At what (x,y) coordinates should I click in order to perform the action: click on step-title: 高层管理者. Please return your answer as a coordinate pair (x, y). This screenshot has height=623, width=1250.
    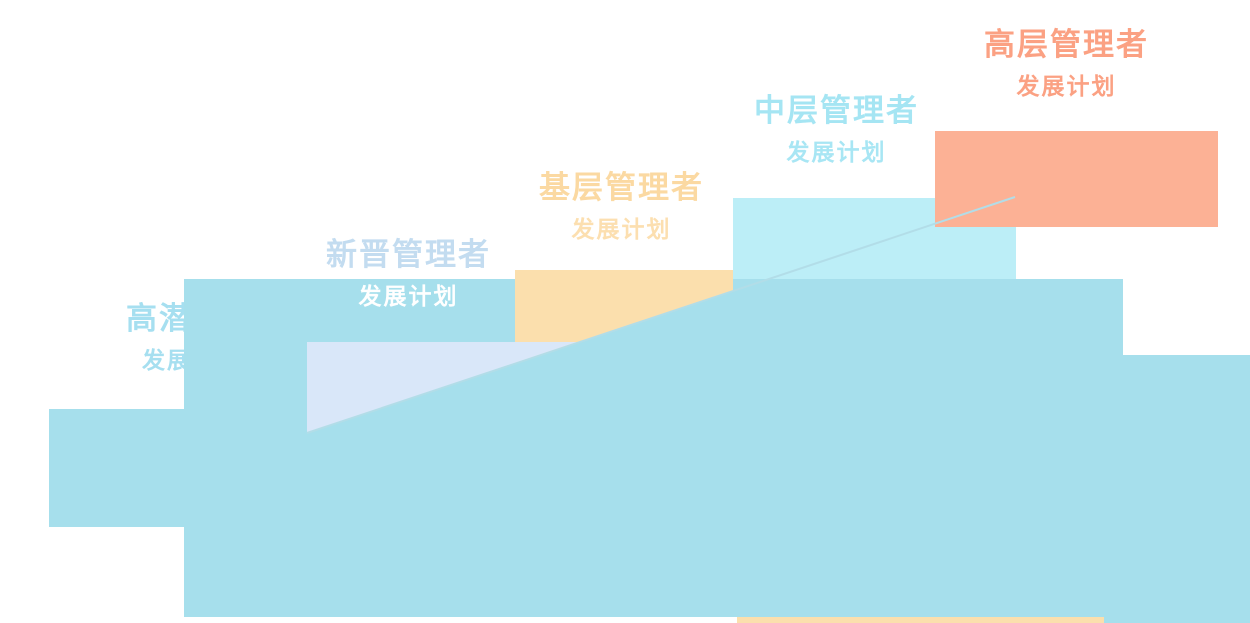
    Looking at the image, I should click on (1066, 45).